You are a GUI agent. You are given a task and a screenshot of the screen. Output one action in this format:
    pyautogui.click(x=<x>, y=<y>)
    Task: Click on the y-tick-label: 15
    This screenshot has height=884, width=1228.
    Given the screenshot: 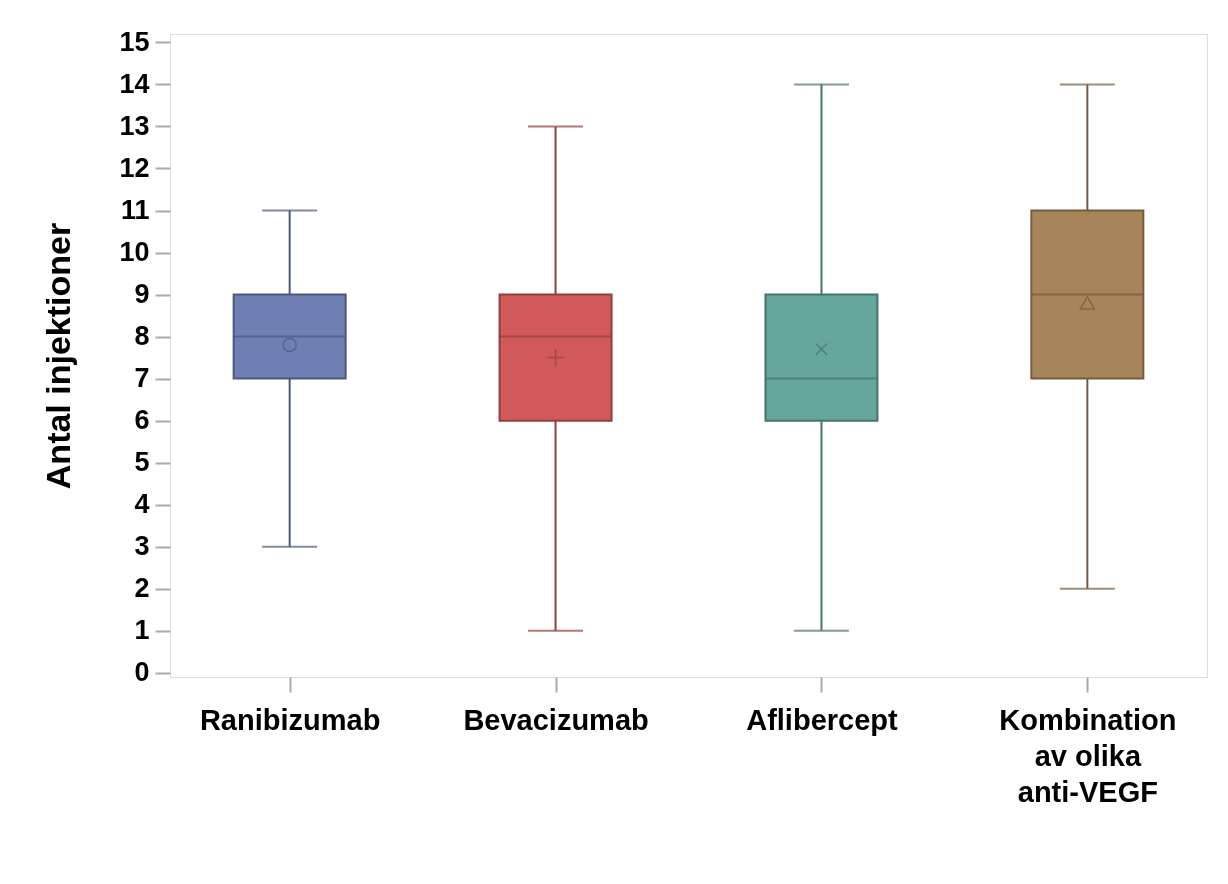 What is the action you would take?
    pyautogui.click(x=134, y=41)
    